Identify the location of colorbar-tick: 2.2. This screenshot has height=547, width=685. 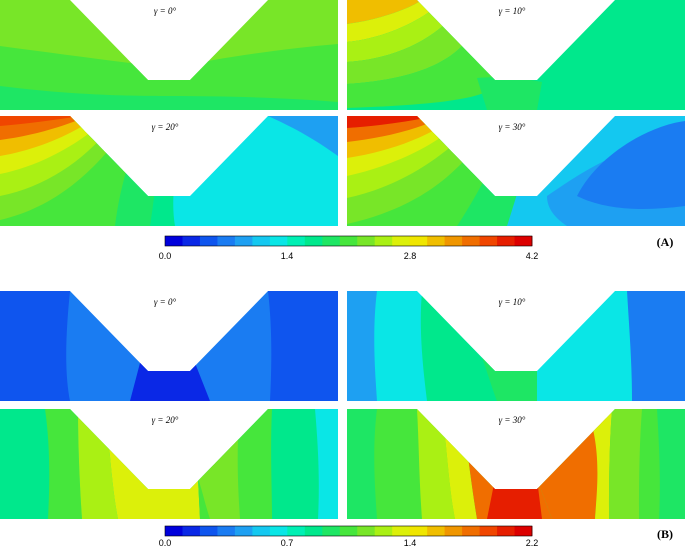
(532, 542).